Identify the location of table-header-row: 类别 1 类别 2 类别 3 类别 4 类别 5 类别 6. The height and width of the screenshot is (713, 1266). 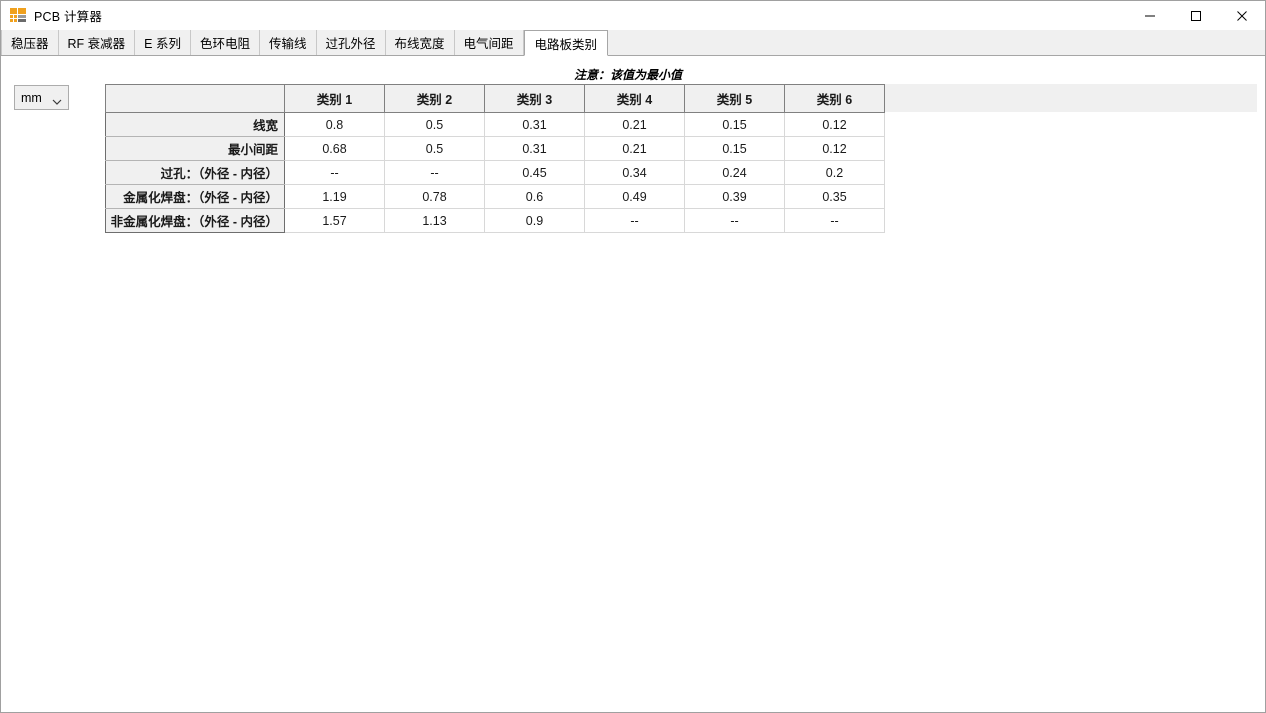
(495, 98).